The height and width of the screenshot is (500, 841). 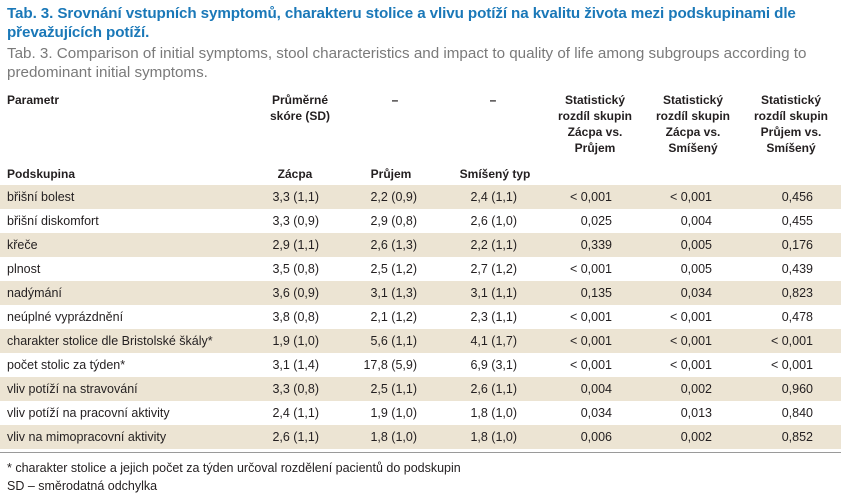 What do you see at coordinates (797, 269) in the screenshot?
I see `cell-p-prujem-smiseny: 0,439` at bounding box center [797, 269].